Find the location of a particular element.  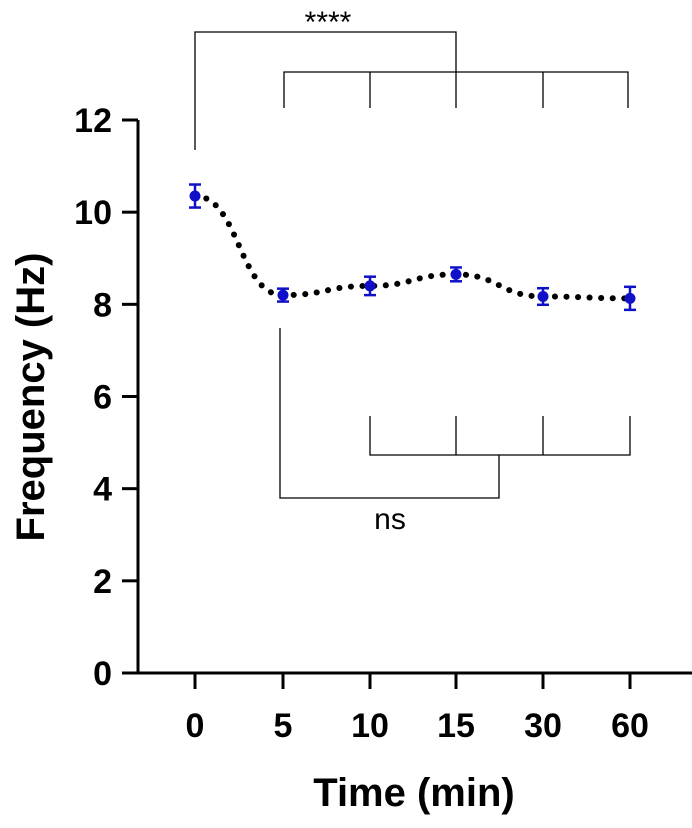

y-tick-label-8: 8 is located at coordinates (102, 305).